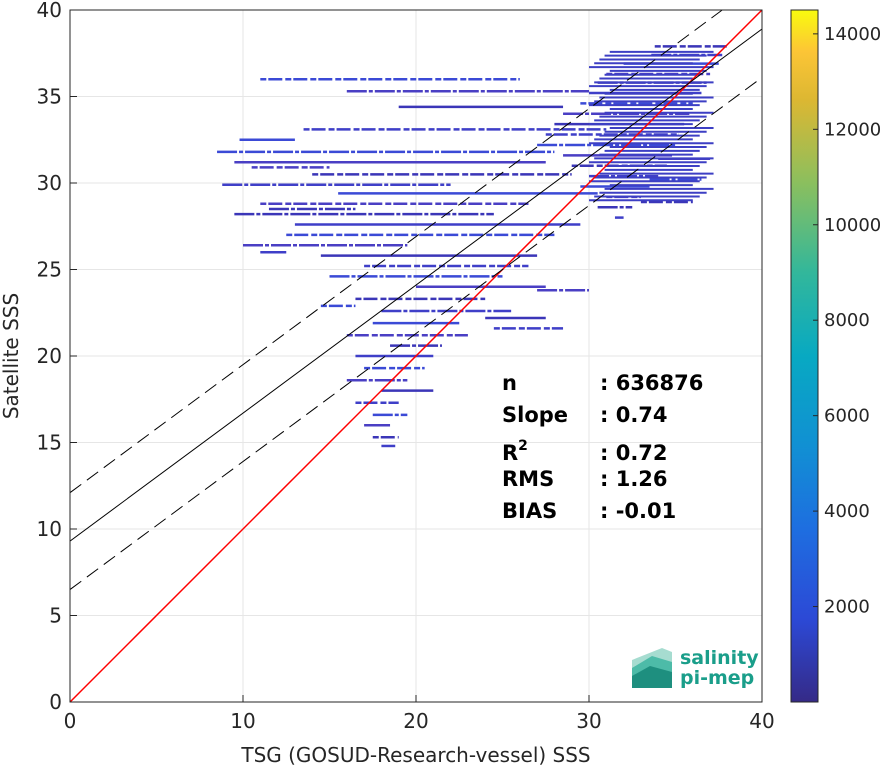 The image size is (893, 767). I want to click on x-tick-label: 20, so click(415, 721).